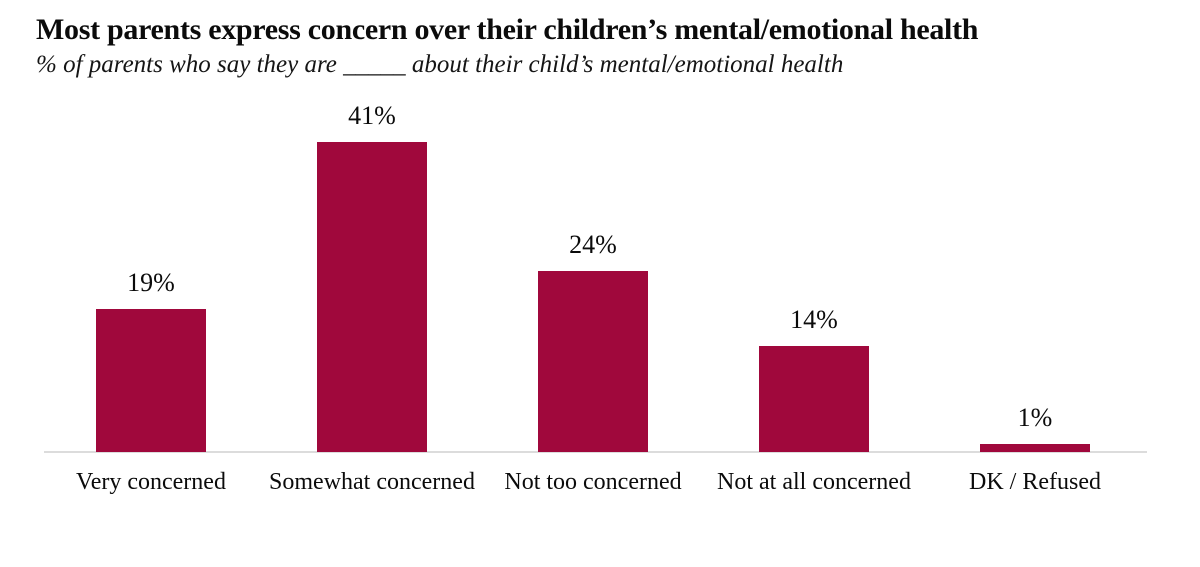 This screenshot has height=567, width=1200. Describe the element at coordinates (1035, 482) in the screenshot. I see `category-label-dk-refused: DK / Refused` at that location.